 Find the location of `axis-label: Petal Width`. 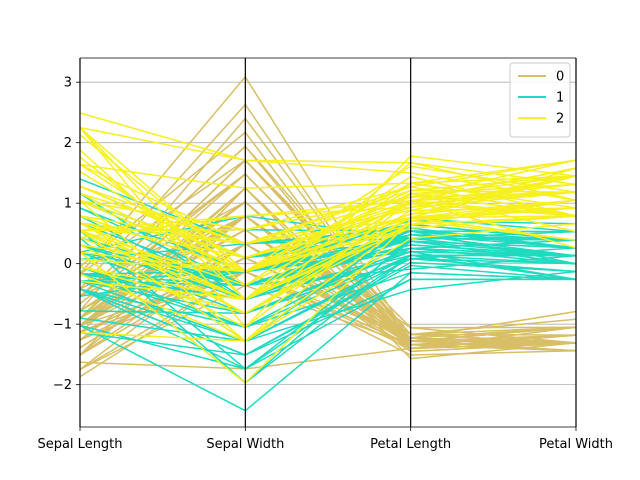

axis-label: Petal Width is located at coordinates (576, 444).